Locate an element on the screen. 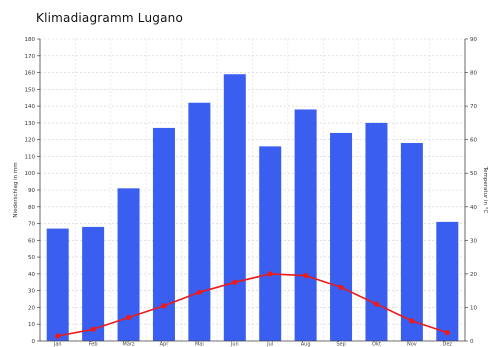 The width and height of the screenshot is (489, 347). tick-label-right: 0 is located at coordinates (472, 342).